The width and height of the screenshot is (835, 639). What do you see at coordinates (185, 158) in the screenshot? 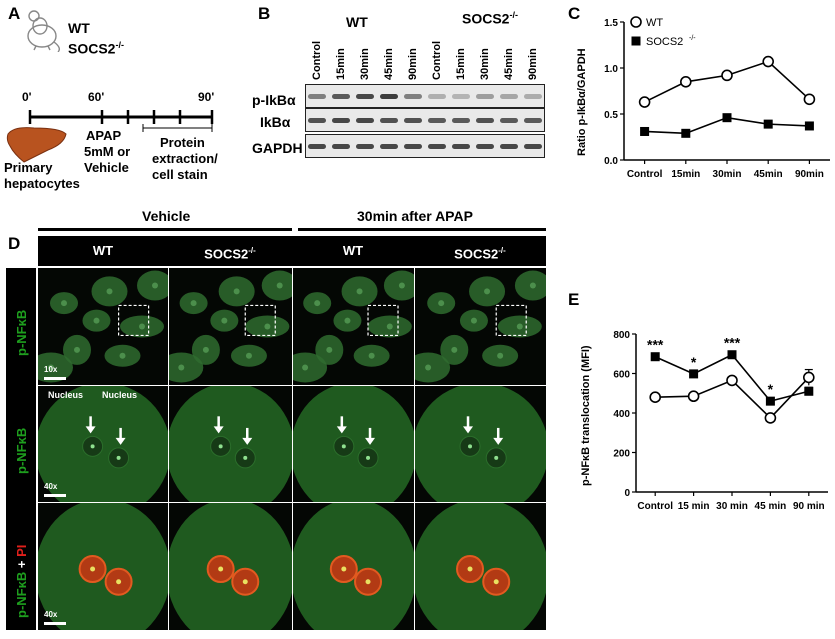
I see `protein-line-2: extraction/` at bounding box center [185, 158].